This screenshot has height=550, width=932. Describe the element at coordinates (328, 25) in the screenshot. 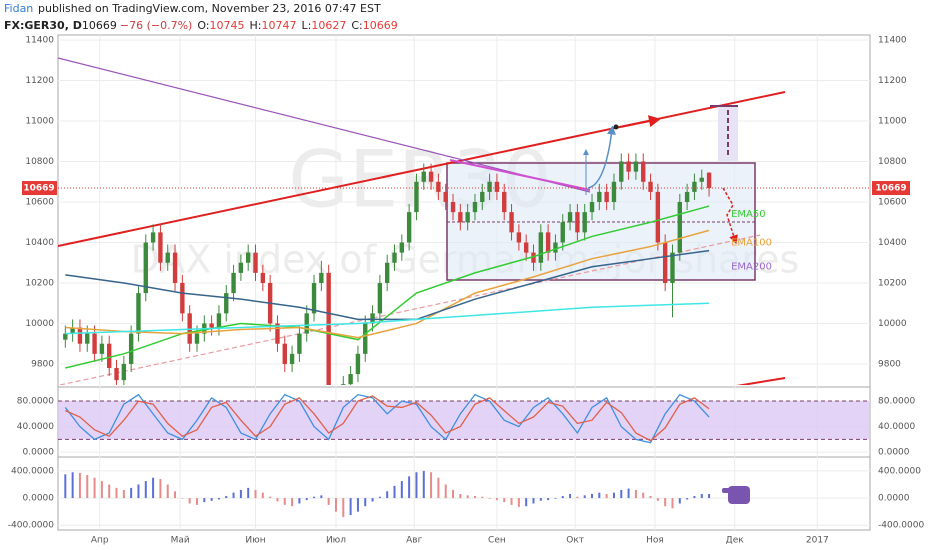

I see `l-value: 10627` at that location.